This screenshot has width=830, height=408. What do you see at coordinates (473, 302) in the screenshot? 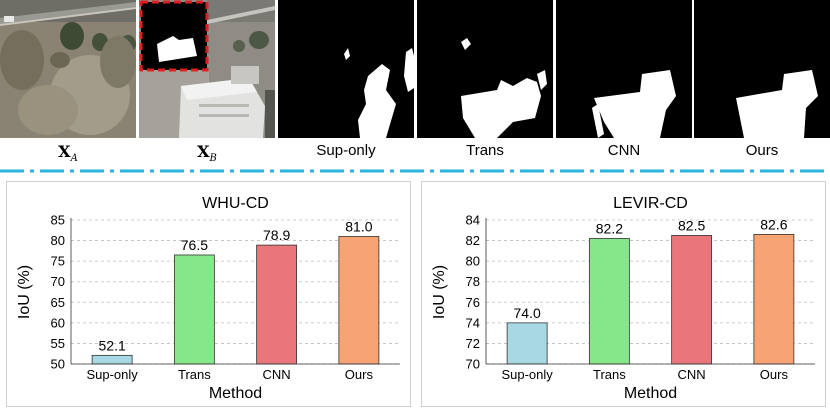
I see `y-tick-label: 76` at bounding box center [473, 302].